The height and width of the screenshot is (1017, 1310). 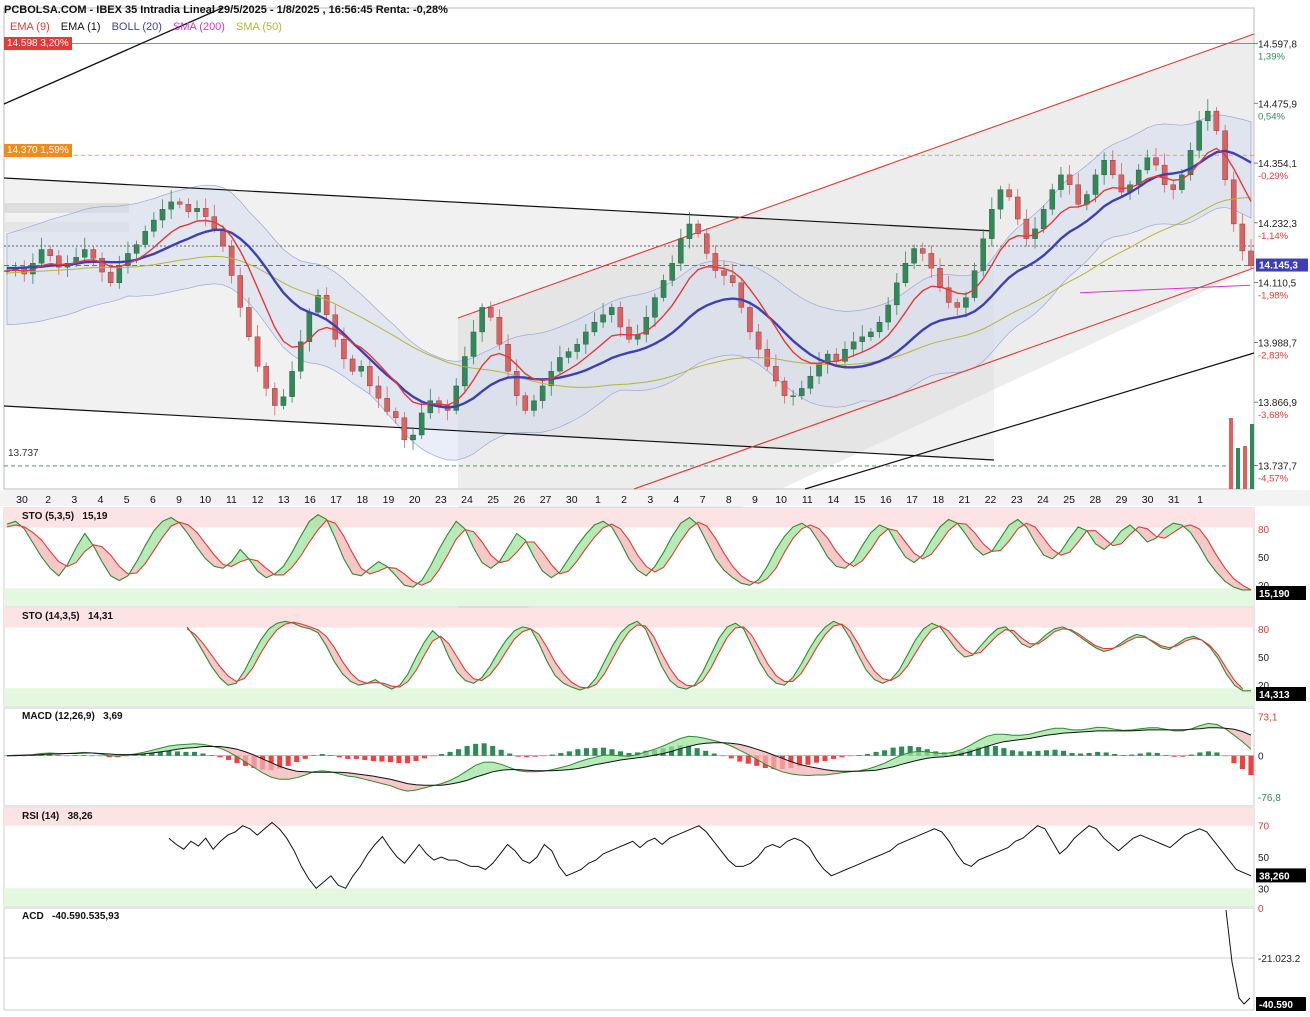 I want to click on price-tick-pct: 1,39%, so click(x=1271, y=56).